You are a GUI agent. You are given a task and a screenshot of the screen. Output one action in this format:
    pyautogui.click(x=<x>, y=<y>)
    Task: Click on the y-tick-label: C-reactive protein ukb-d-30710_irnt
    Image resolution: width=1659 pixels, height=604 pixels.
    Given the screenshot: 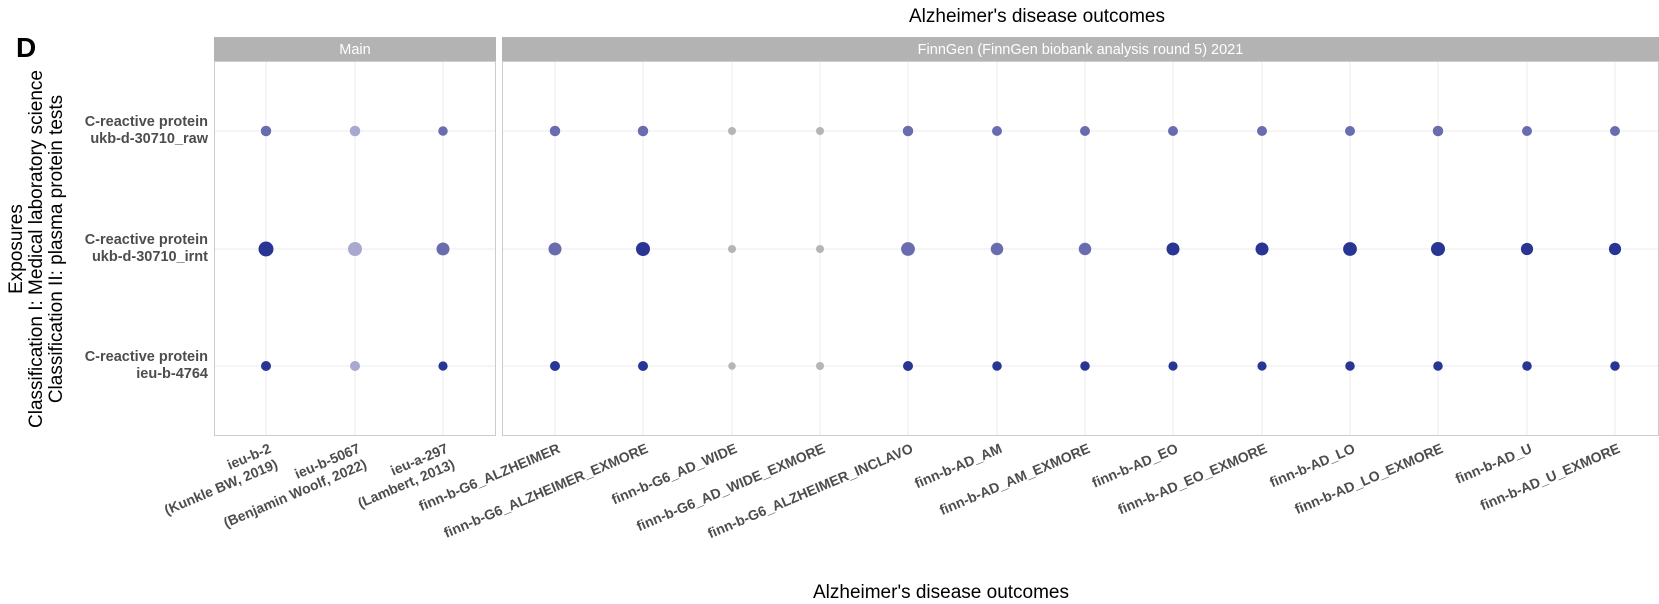 What is the action you would take?
    pyautogui.click(x=146, y=248)
    